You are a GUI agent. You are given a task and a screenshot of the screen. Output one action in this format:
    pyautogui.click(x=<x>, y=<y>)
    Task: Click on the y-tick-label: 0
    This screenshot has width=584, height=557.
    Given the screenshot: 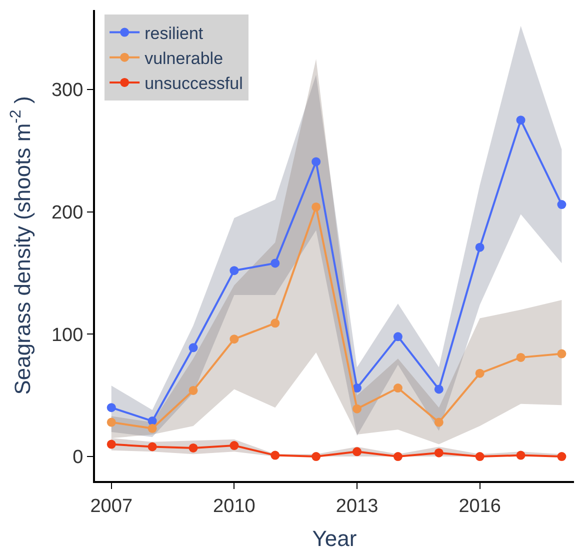 What is the action you would take?
    pyautogui.click(x=78, y=457)
    